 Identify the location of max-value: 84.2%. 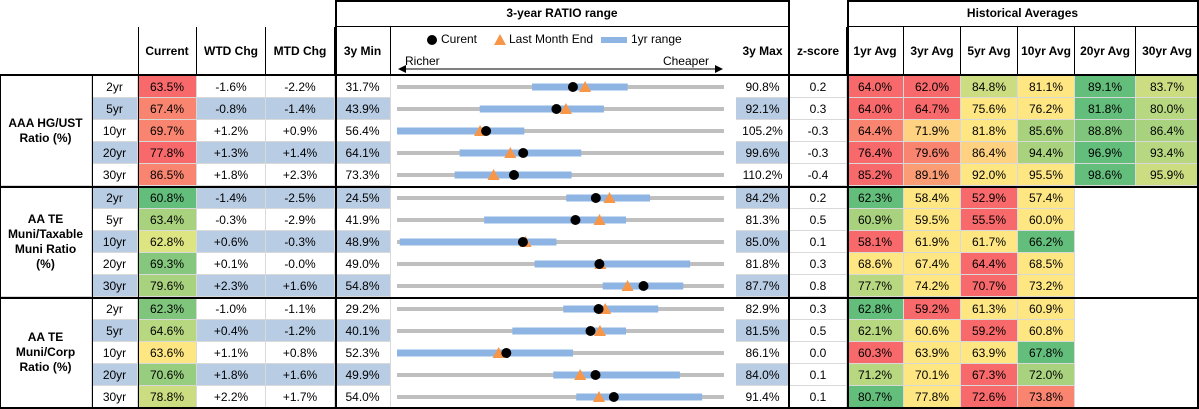
(763, 198).